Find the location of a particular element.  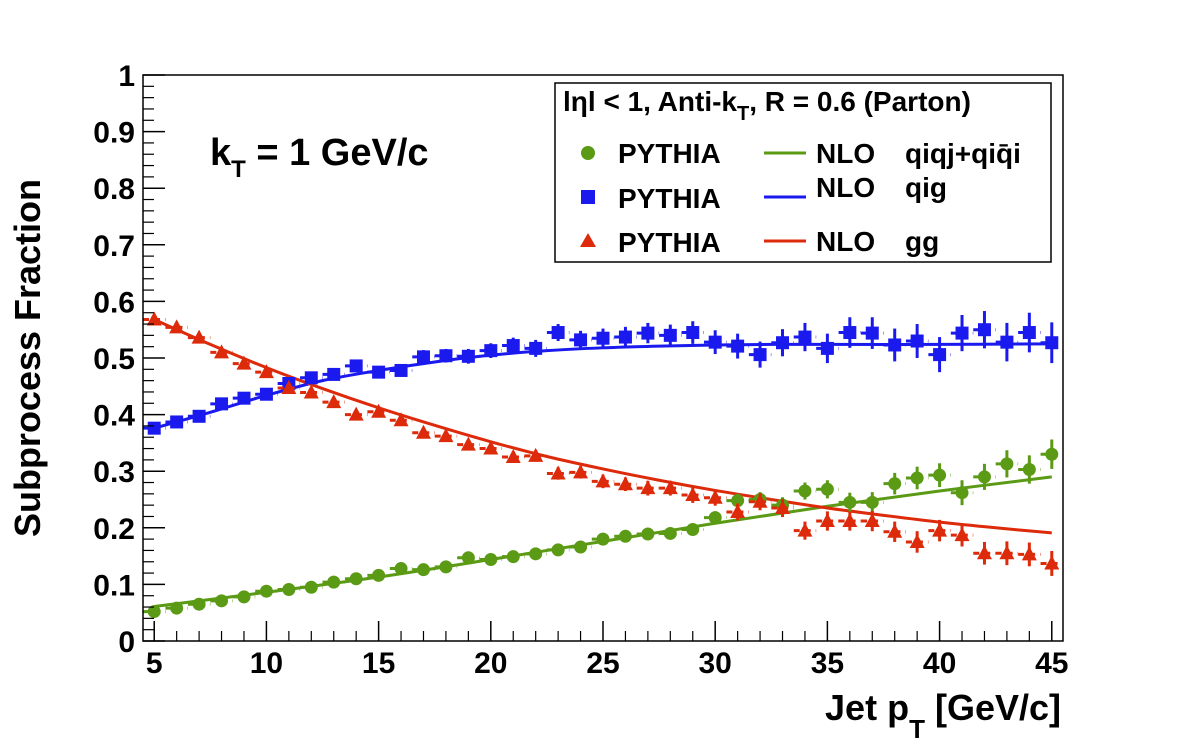

y-tick-label: 0.5 is located at coordinates (114, 359).